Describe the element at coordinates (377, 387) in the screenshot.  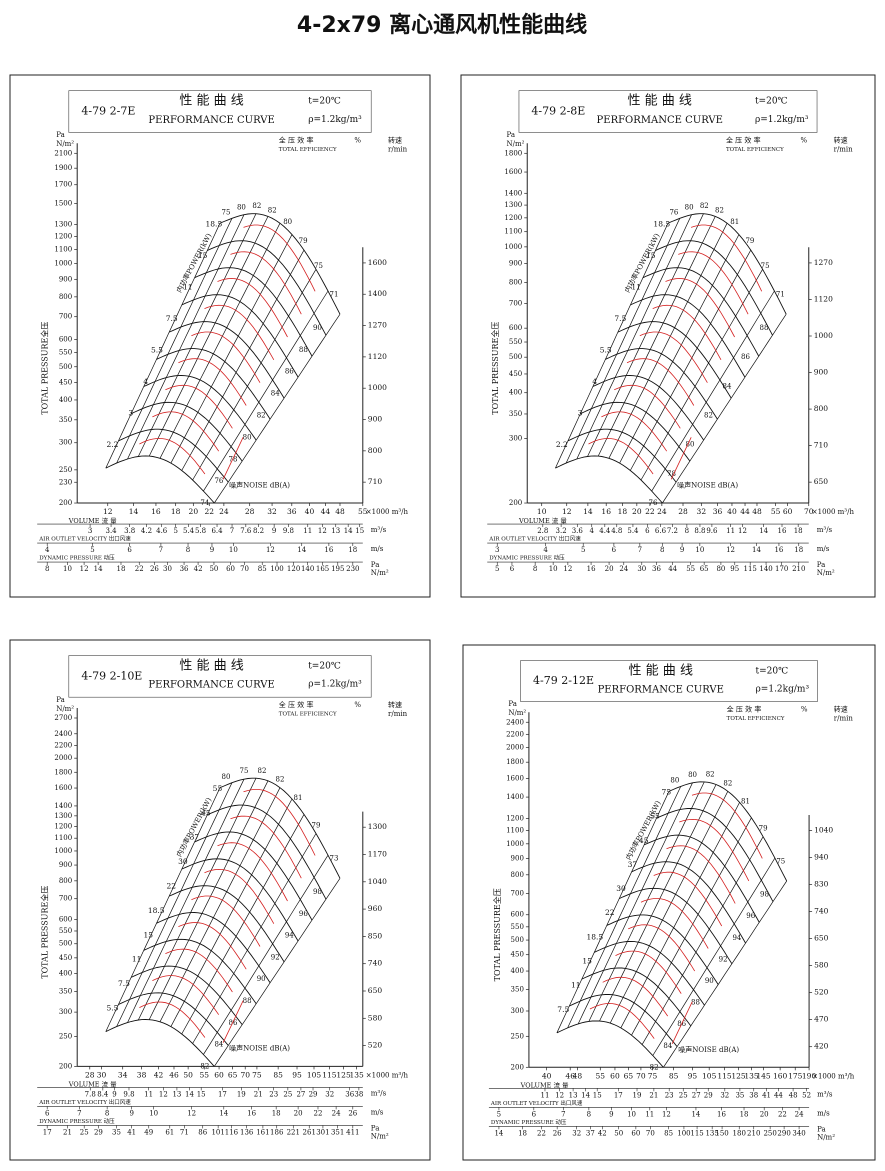
I see `speed-label: 1000` at that location.